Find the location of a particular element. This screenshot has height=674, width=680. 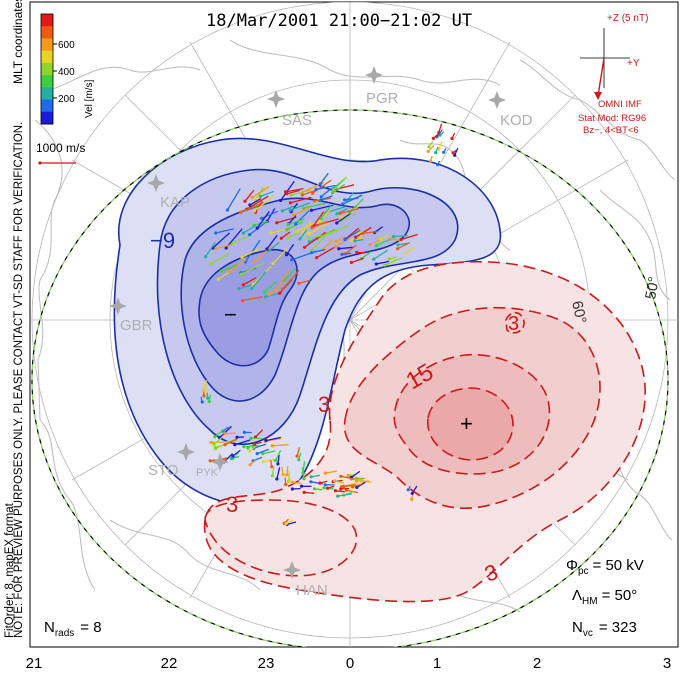

imf-vector is located at coordinates (601, 77).